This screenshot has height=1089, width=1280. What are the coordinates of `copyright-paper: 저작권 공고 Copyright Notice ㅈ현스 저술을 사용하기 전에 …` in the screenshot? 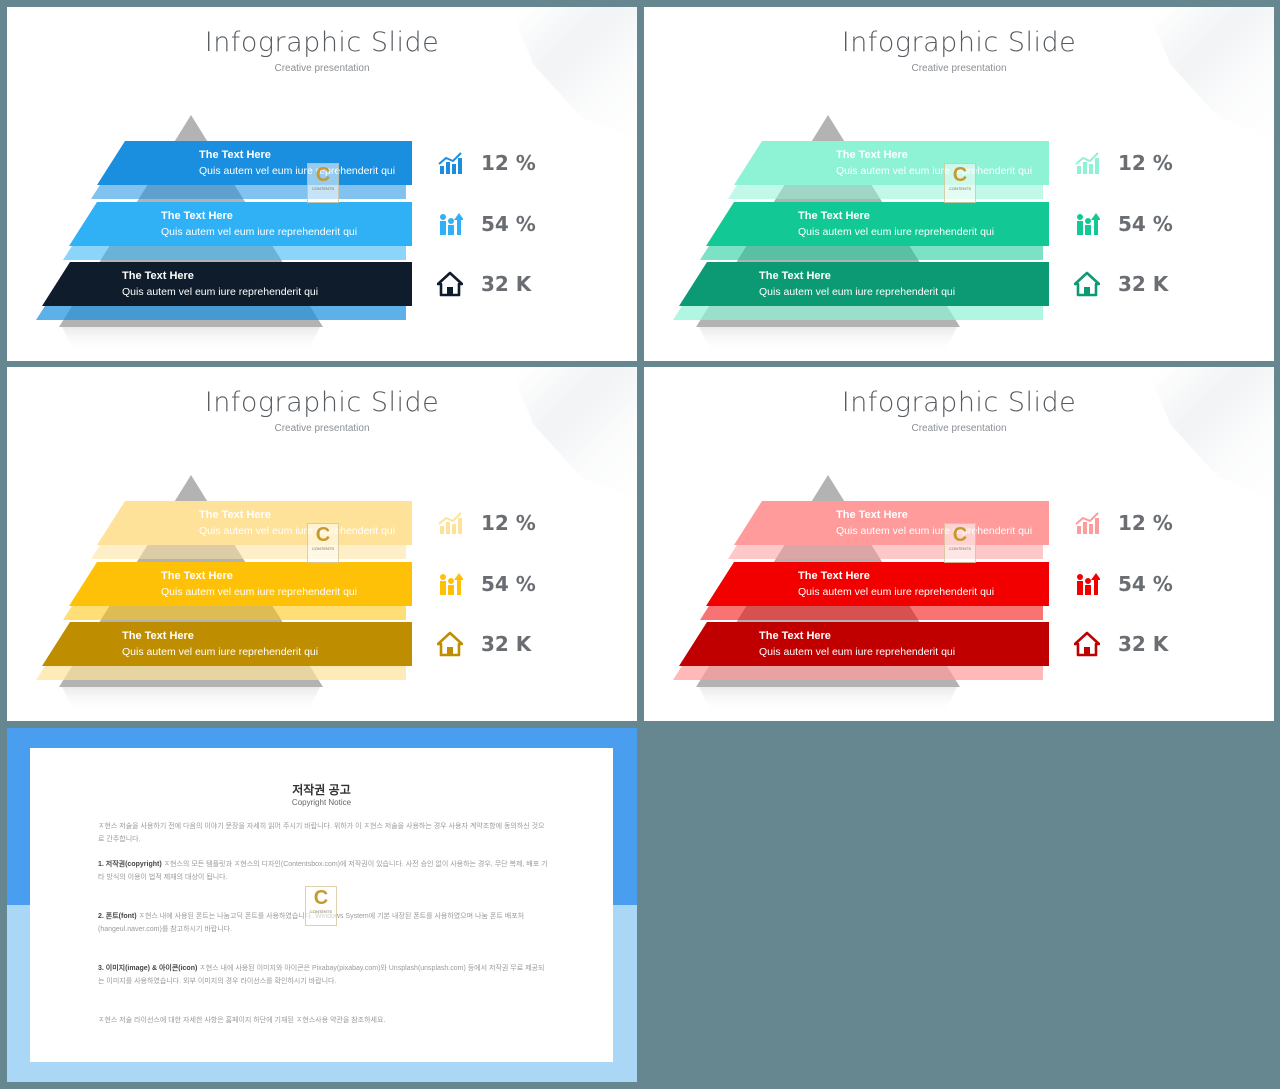 It's located at (321, 905).